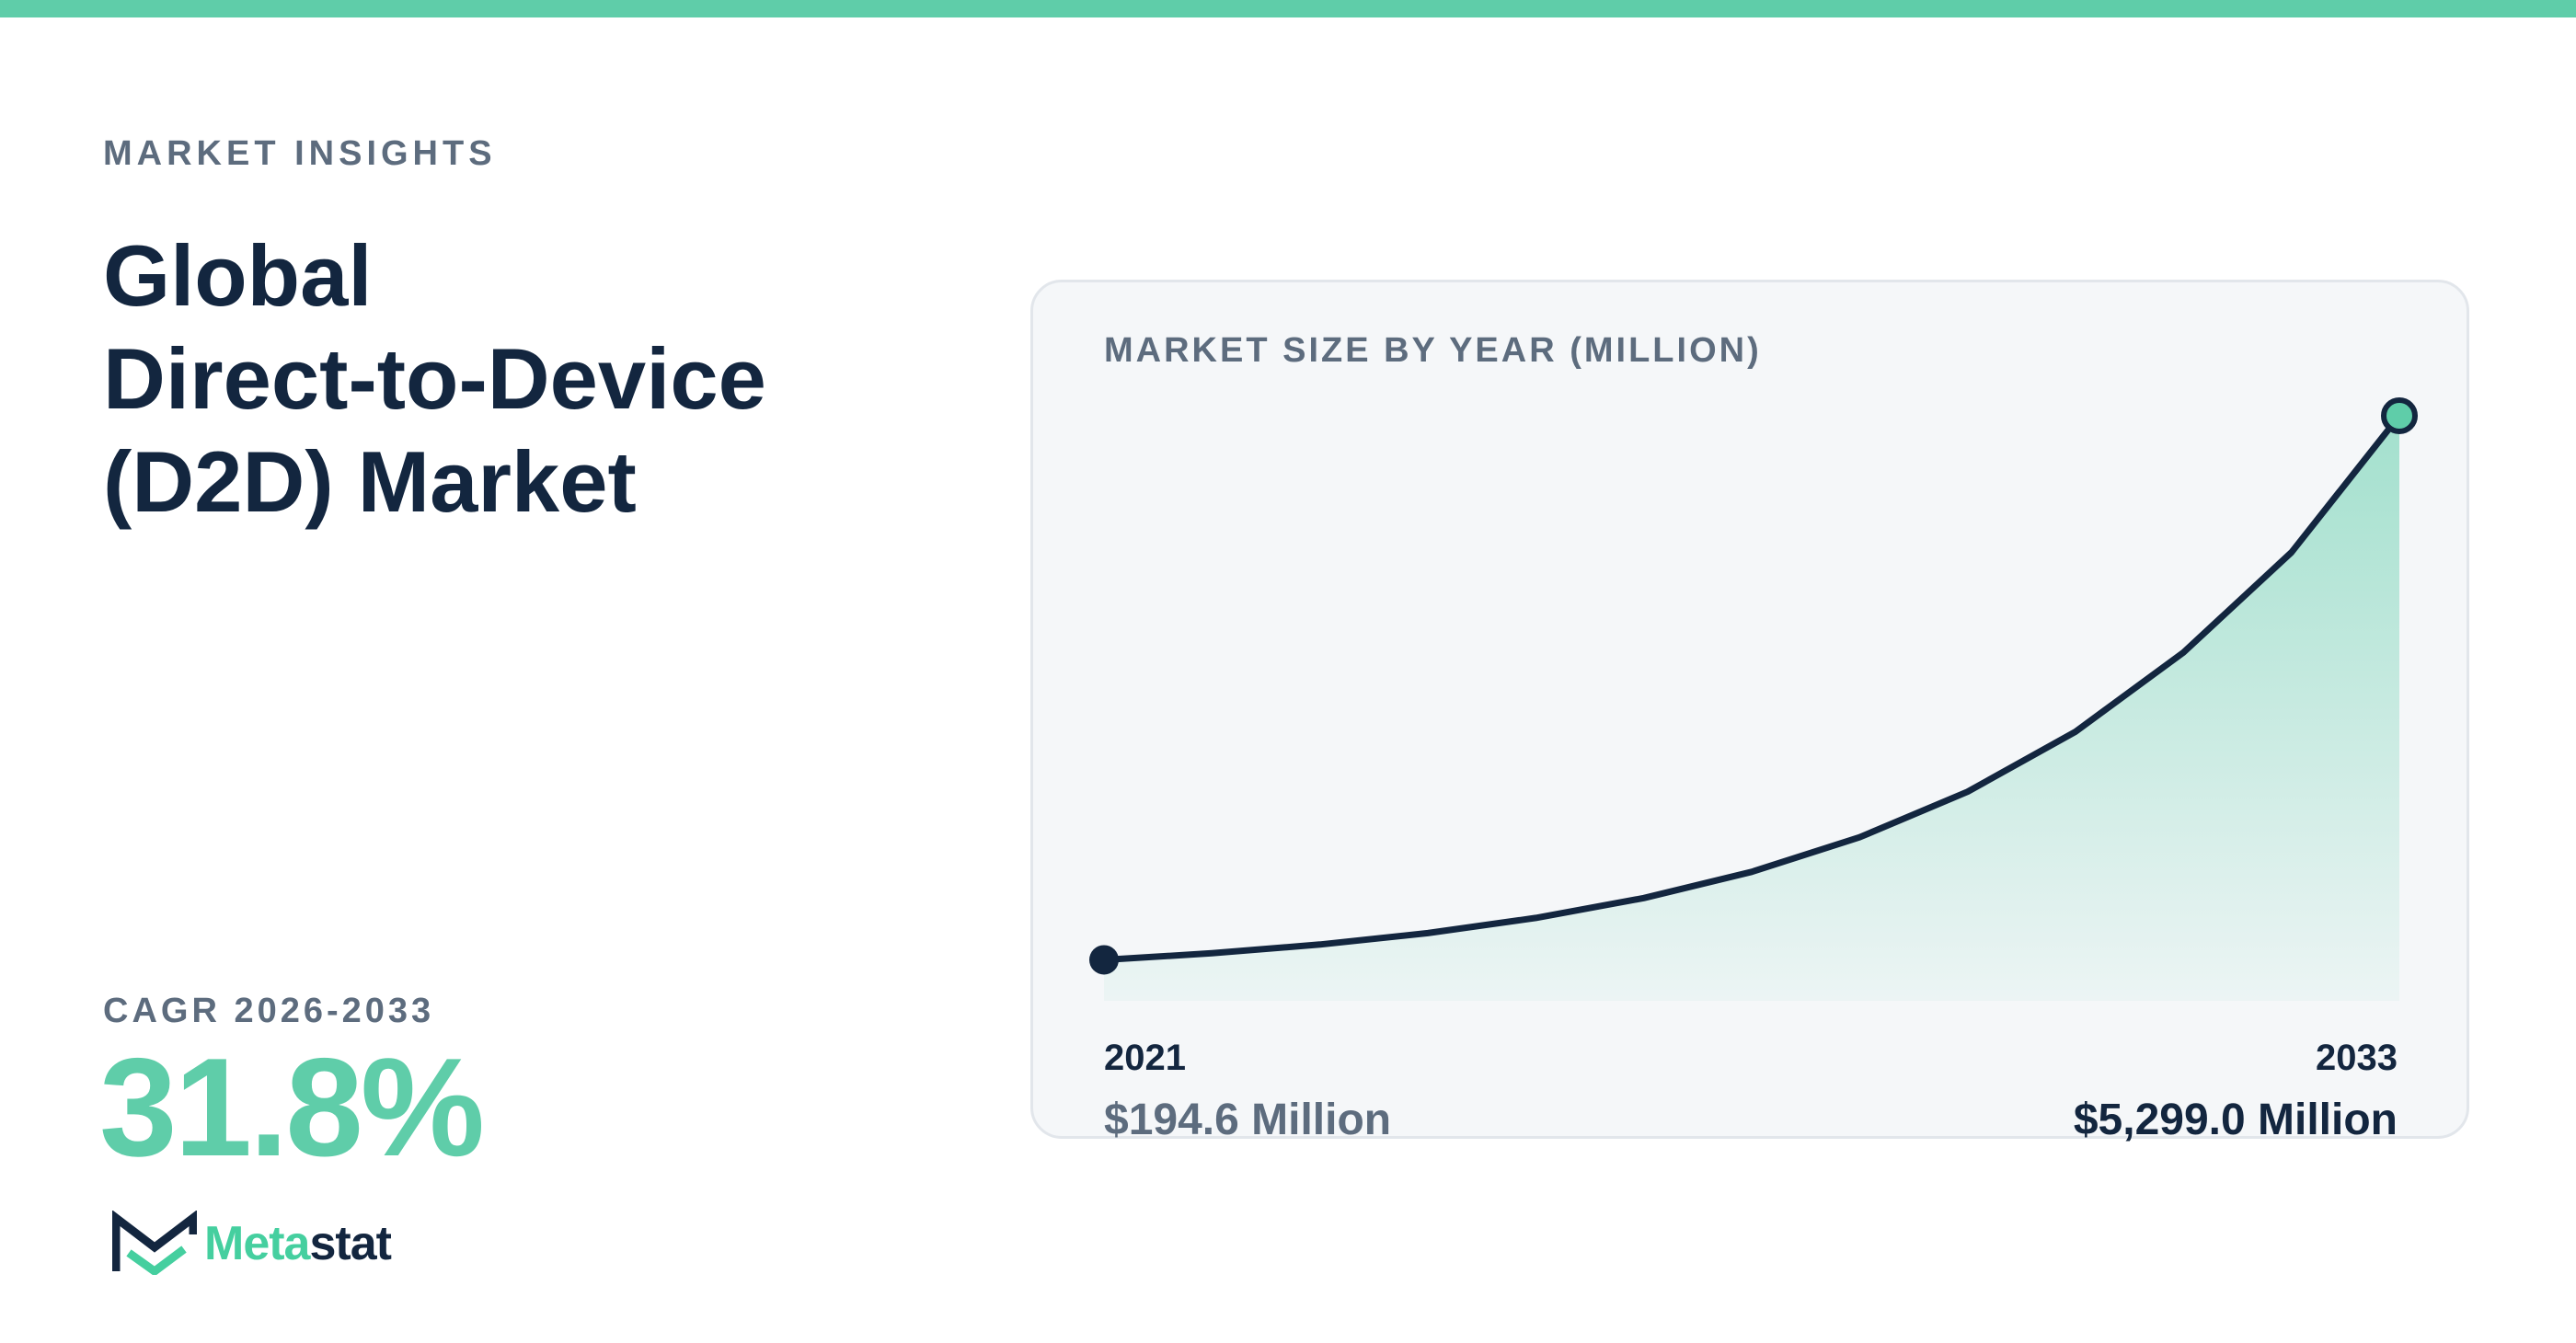 This screenshot has height=1343, width=2576. I want to click on start-year-label: 2021, so click(1145, 1058).